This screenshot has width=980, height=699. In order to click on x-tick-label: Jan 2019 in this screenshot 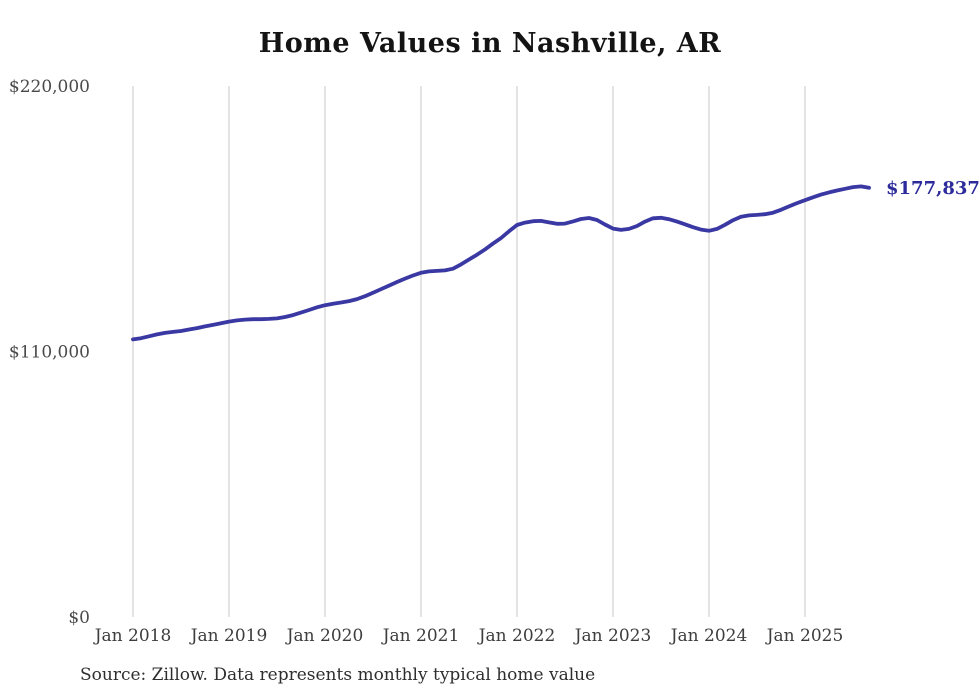, I will do `click(228, 636)`.